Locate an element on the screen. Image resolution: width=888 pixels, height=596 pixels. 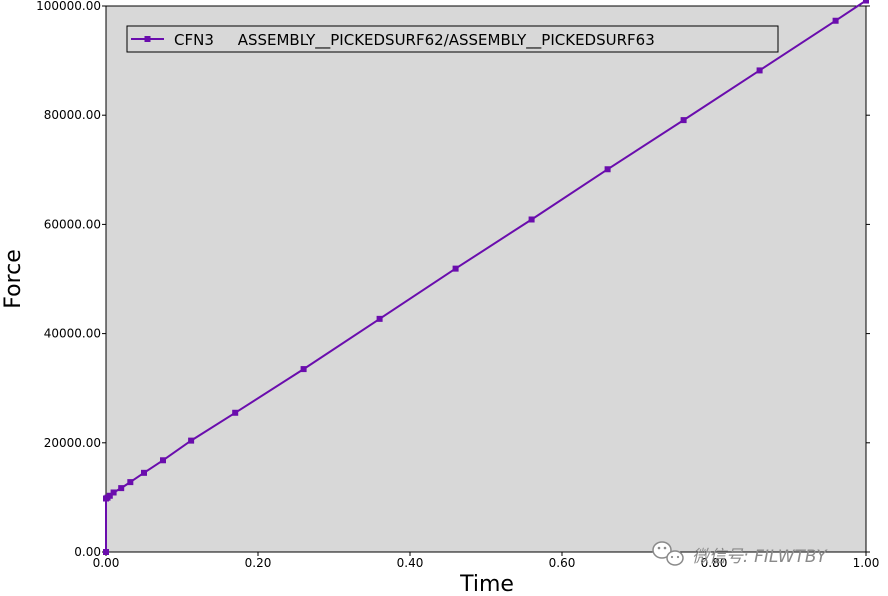
x-tick-label: 0.40 is located at coordinates (410, 563).